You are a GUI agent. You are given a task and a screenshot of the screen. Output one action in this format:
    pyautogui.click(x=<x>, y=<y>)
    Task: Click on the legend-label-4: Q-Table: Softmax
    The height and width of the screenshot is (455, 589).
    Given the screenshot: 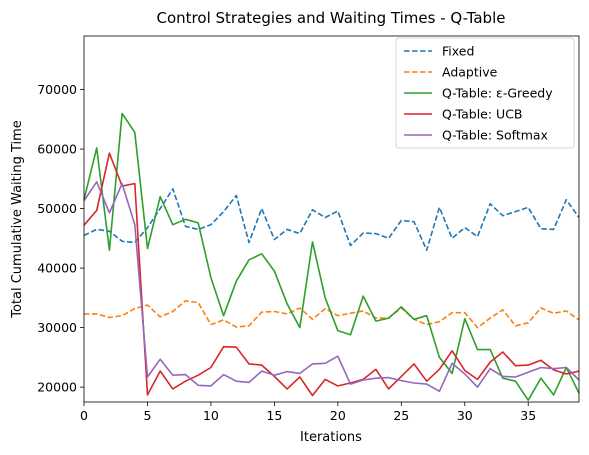 What is the action you would take?
    pyautogui.click(x=495, y=135)
    